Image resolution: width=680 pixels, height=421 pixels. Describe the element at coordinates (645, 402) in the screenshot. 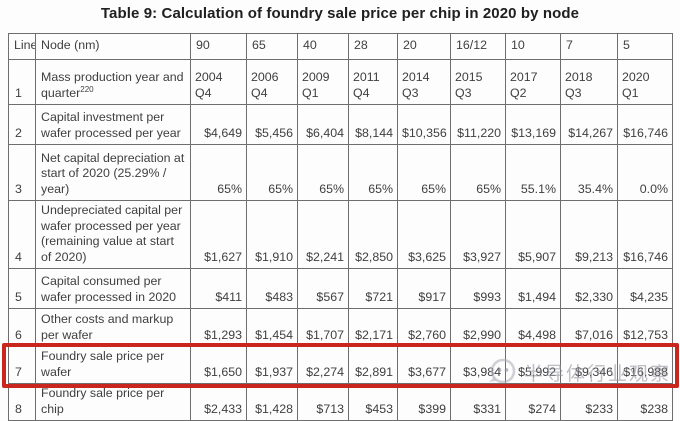

I see `value-cell: $238` at that location.